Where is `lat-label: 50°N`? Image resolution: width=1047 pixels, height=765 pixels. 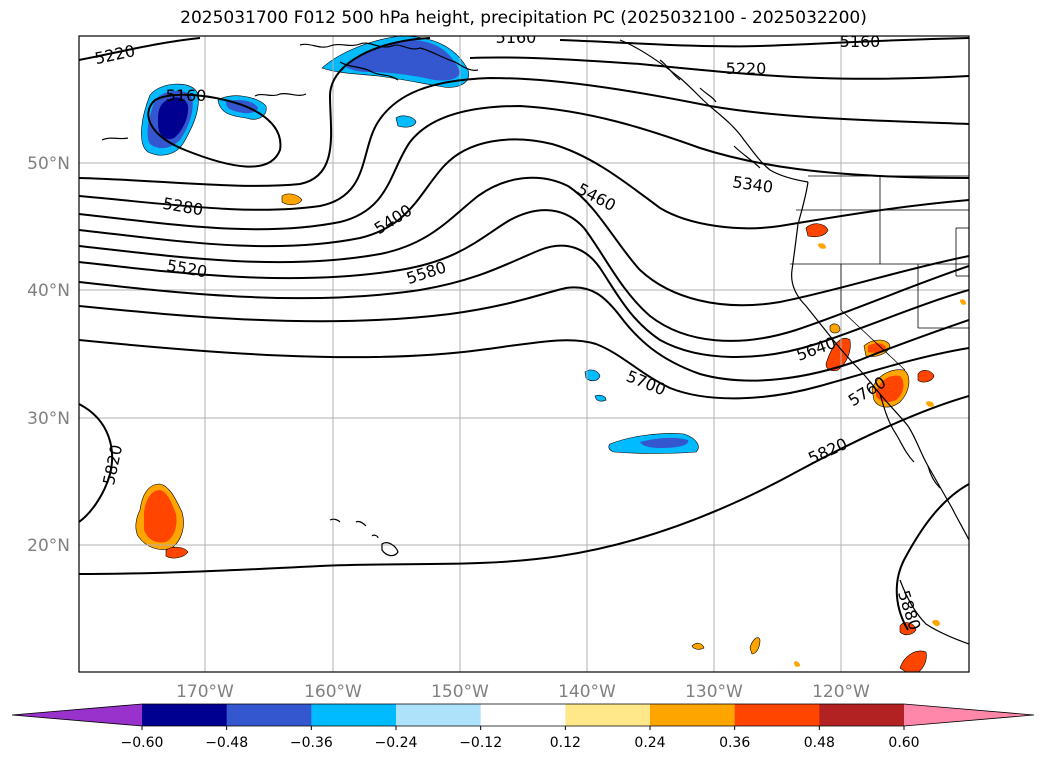 lat-label: 50°N is located at coordinates (48, 164).